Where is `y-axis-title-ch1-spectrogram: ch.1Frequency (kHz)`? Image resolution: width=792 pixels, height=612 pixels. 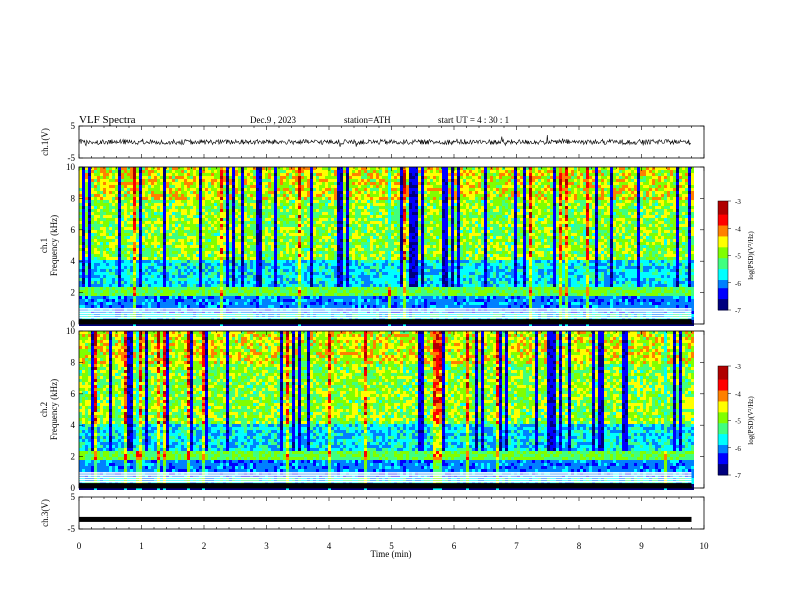 y-axis-title-ch1-spectrogram: ch.1Frequency (kHz) is located at coordinates (49, 245).